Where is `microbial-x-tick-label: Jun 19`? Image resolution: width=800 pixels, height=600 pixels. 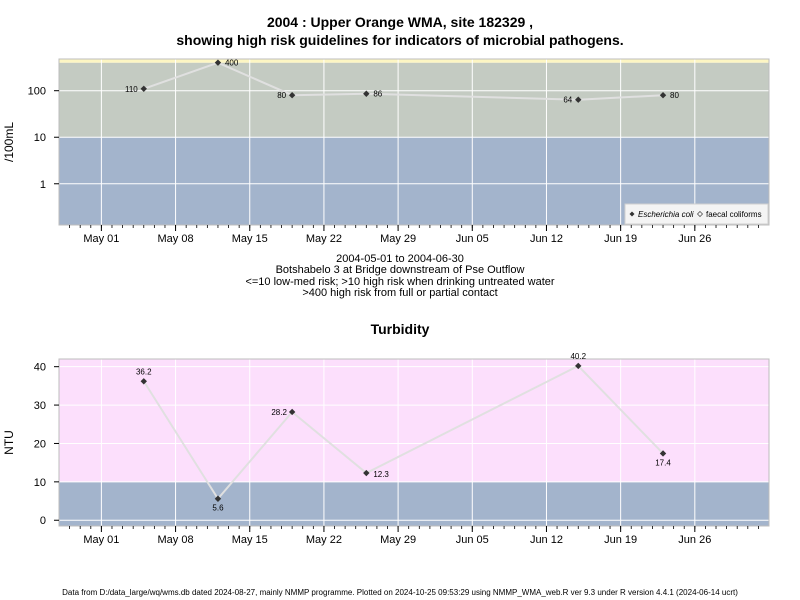
microbial-x-tick-label: Jun 19 is located at coordinates (620, 239).